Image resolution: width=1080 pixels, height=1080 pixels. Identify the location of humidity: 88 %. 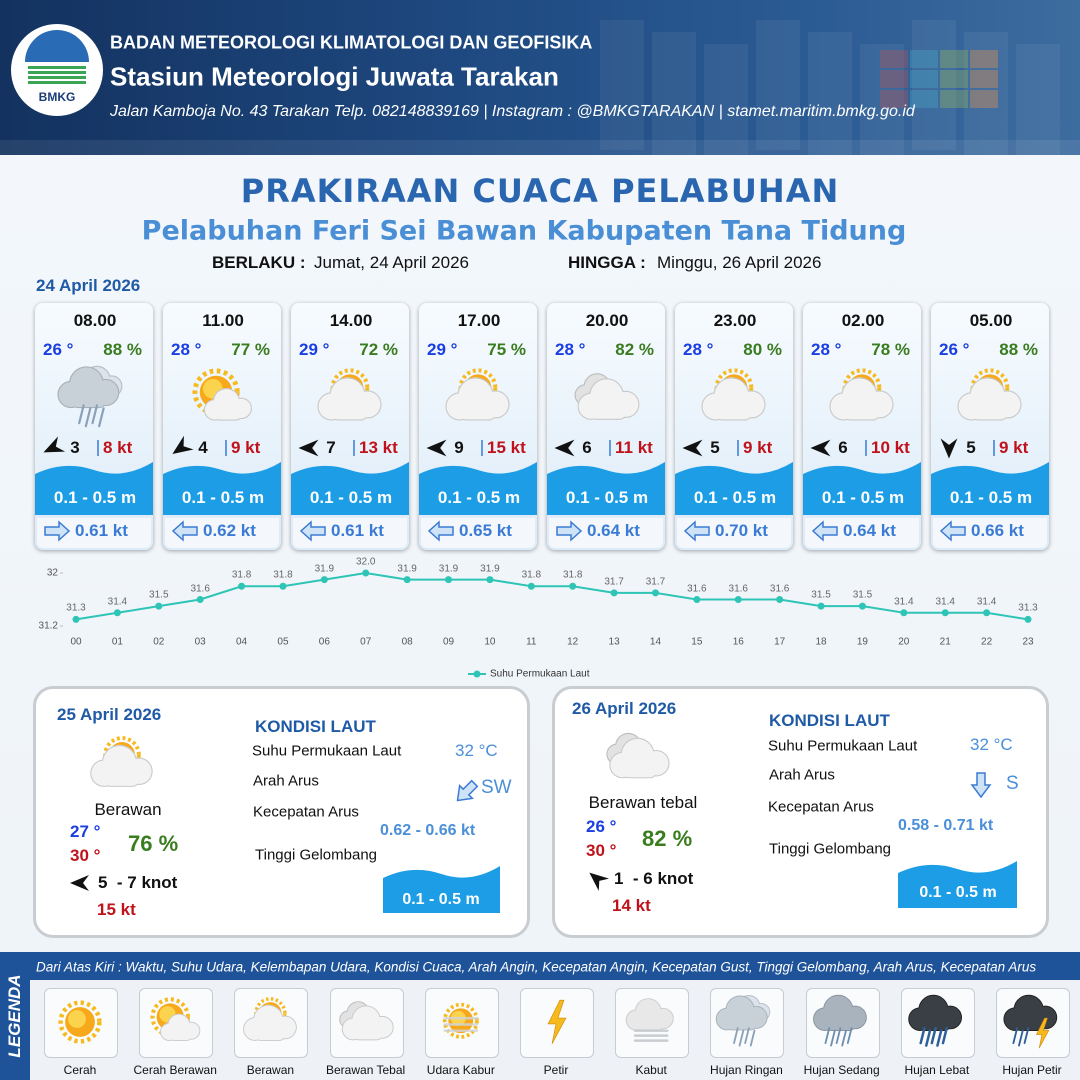
(1018, 349).